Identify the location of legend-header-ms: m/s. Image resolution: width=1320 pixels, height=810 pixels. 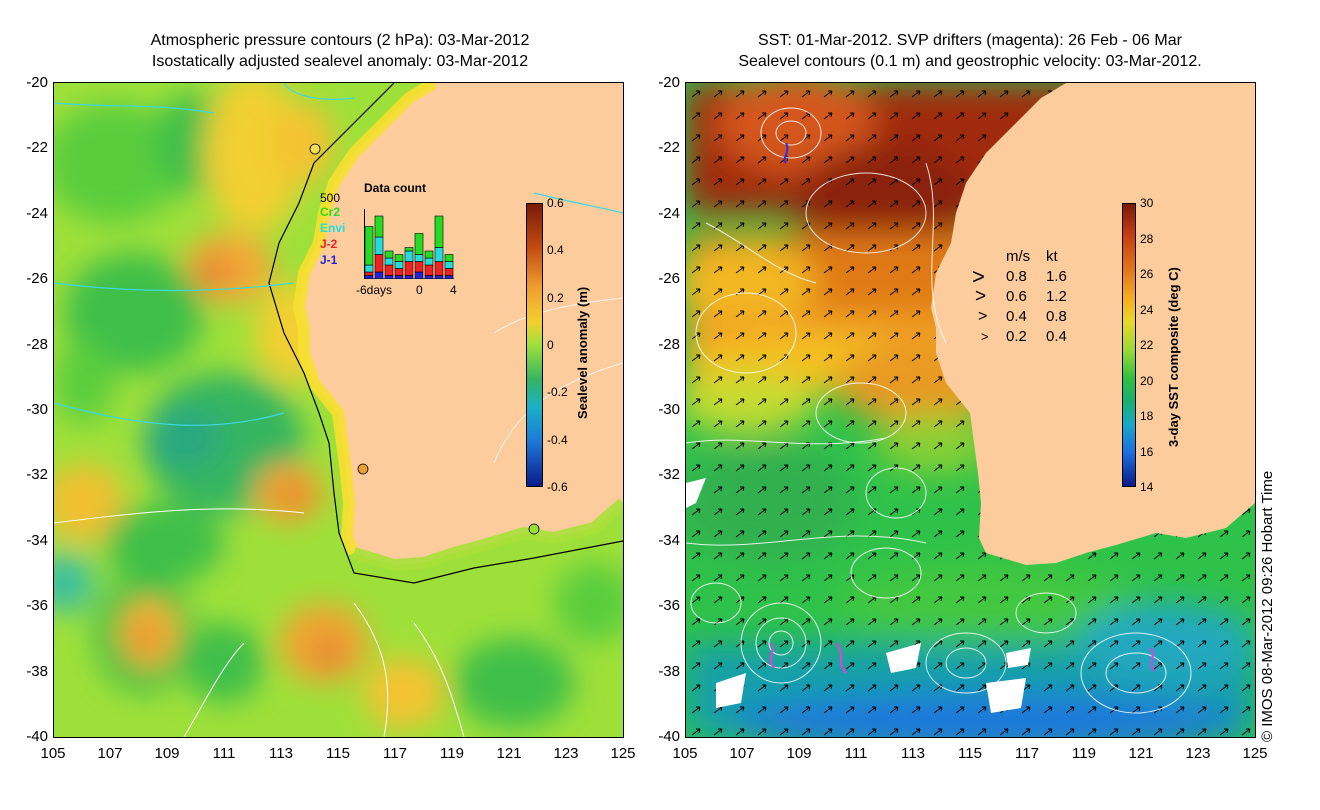
(1018, 256).